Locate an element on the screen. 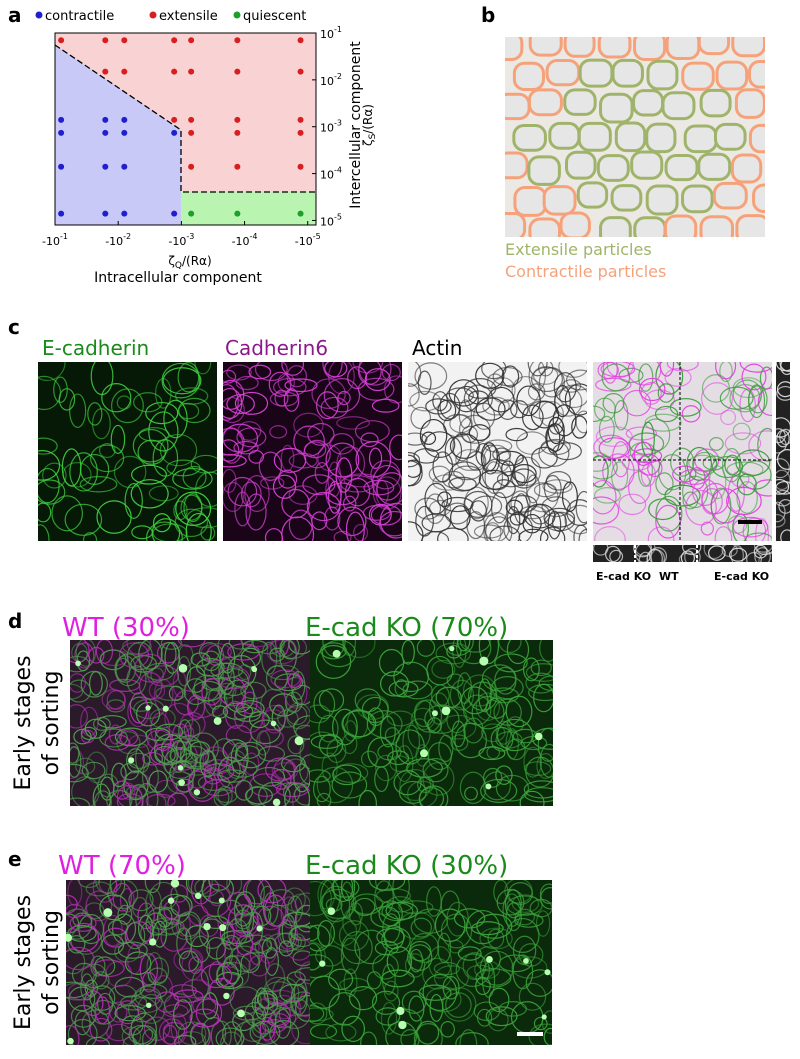 The height and width of the screenshot is (1059, 800). side-label: Early stages is located at coordinates (23, 962).